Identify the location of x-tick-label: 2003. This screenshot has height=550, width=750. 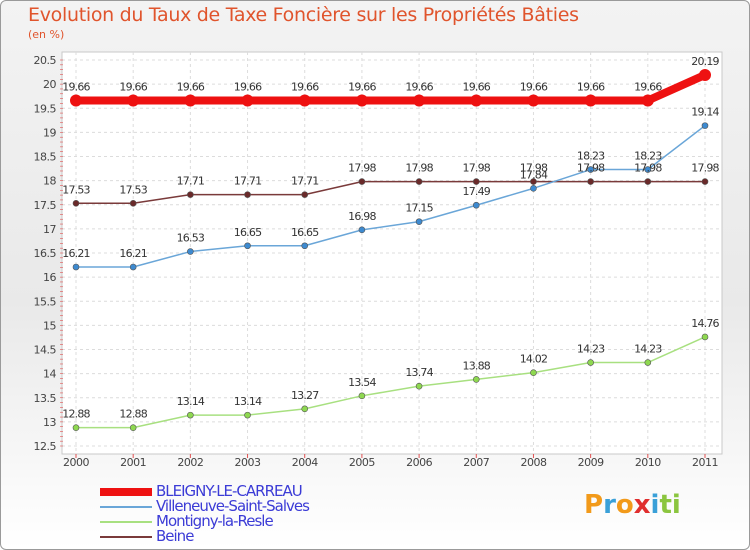
(248, 462).